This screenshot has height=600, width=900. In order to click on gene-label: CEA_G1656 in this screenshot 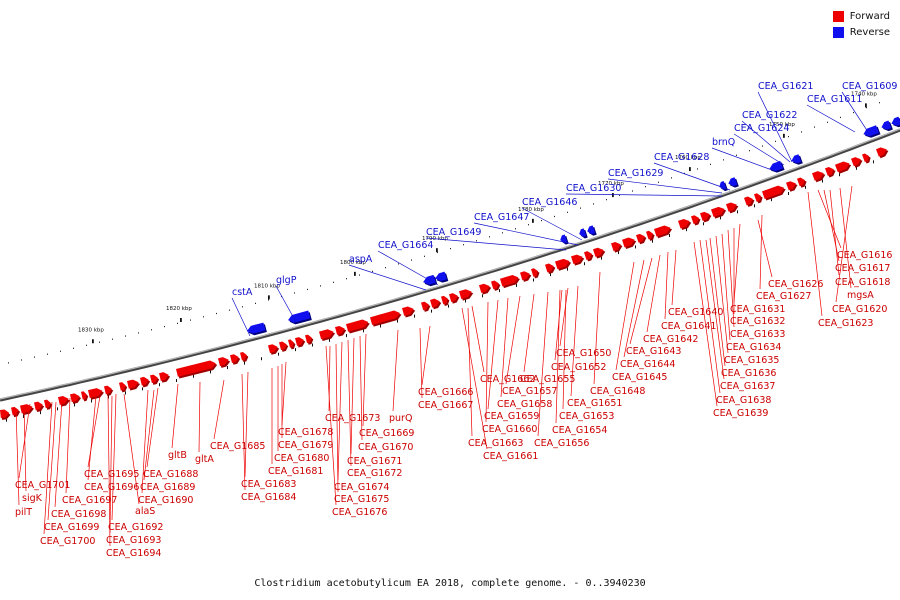, I will do `click(561, 443)`.